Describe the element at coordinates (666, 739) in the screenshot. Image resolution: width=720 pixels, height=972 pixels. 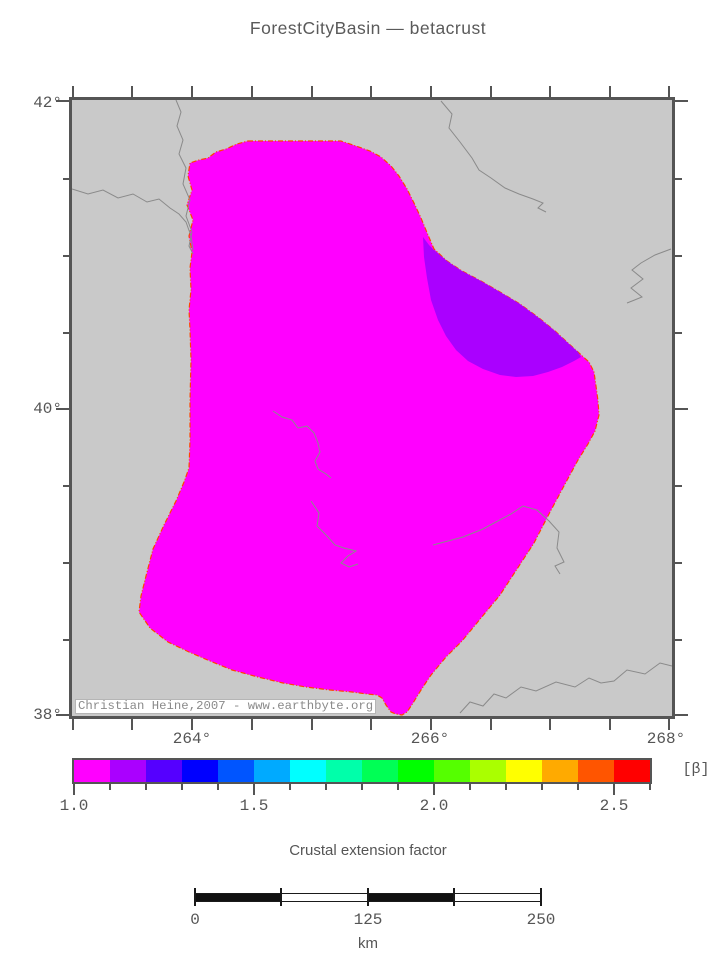
I see `lon-label-268: 268°` at that location.